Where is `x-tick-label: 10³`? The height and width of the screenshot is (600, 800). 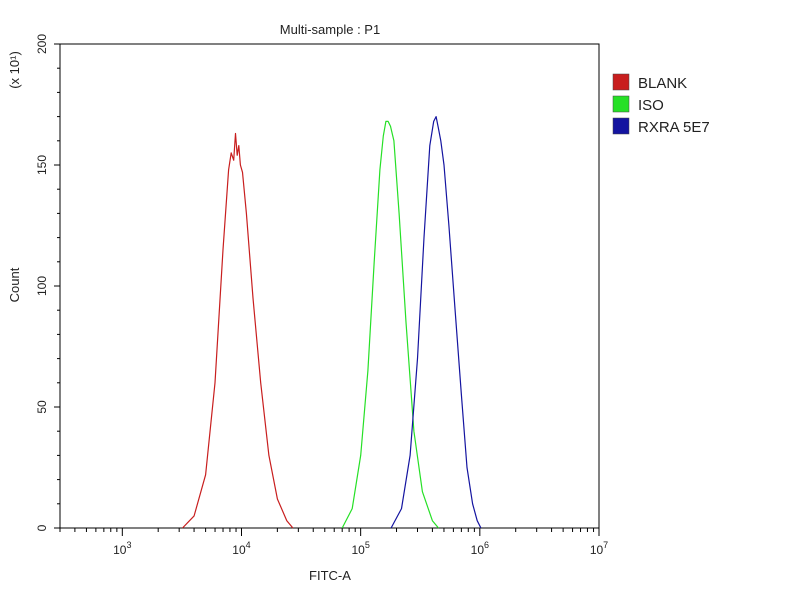
x-tick-label: 10³ is located at coordinates (122, 548).